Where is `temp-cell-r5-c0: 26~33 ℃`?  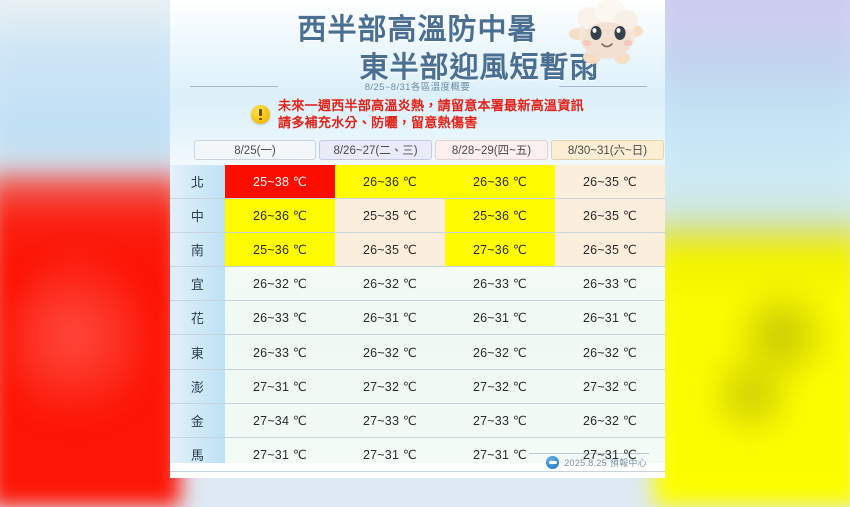
temp-cell-r5-c0: 26~33 ℃ is located at coordinates (280, 352).